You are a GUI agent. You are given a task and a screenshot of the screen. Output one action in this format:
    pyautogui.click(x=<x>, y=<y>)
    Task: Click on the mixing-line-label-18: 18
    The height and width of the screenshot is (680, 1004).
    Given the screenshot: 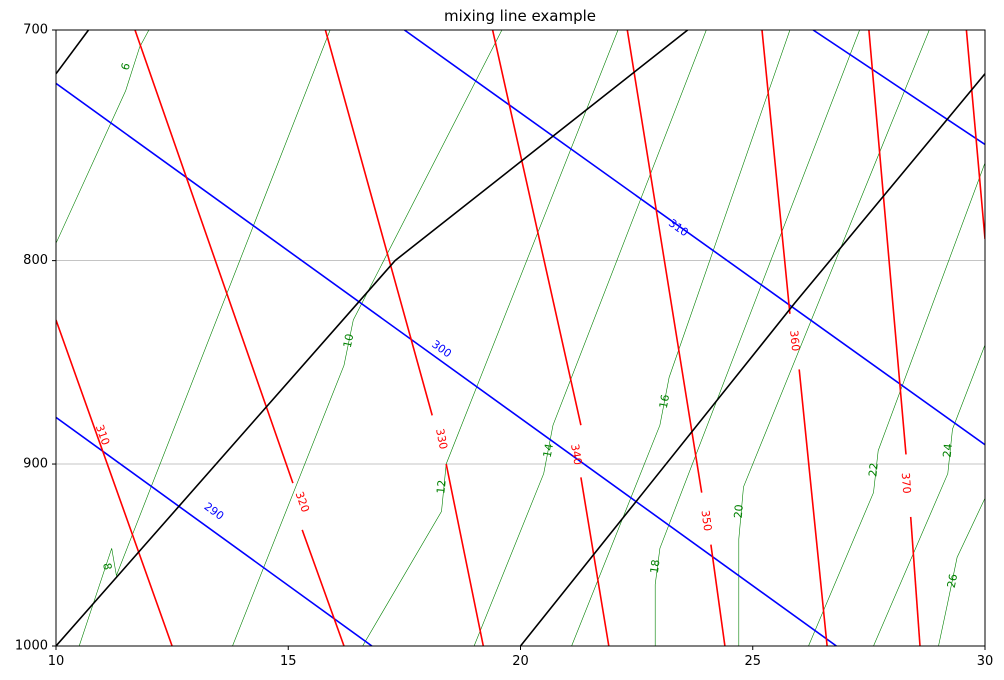 What is the action you would take?
    pyautogui.click(x=655, y=567)
    